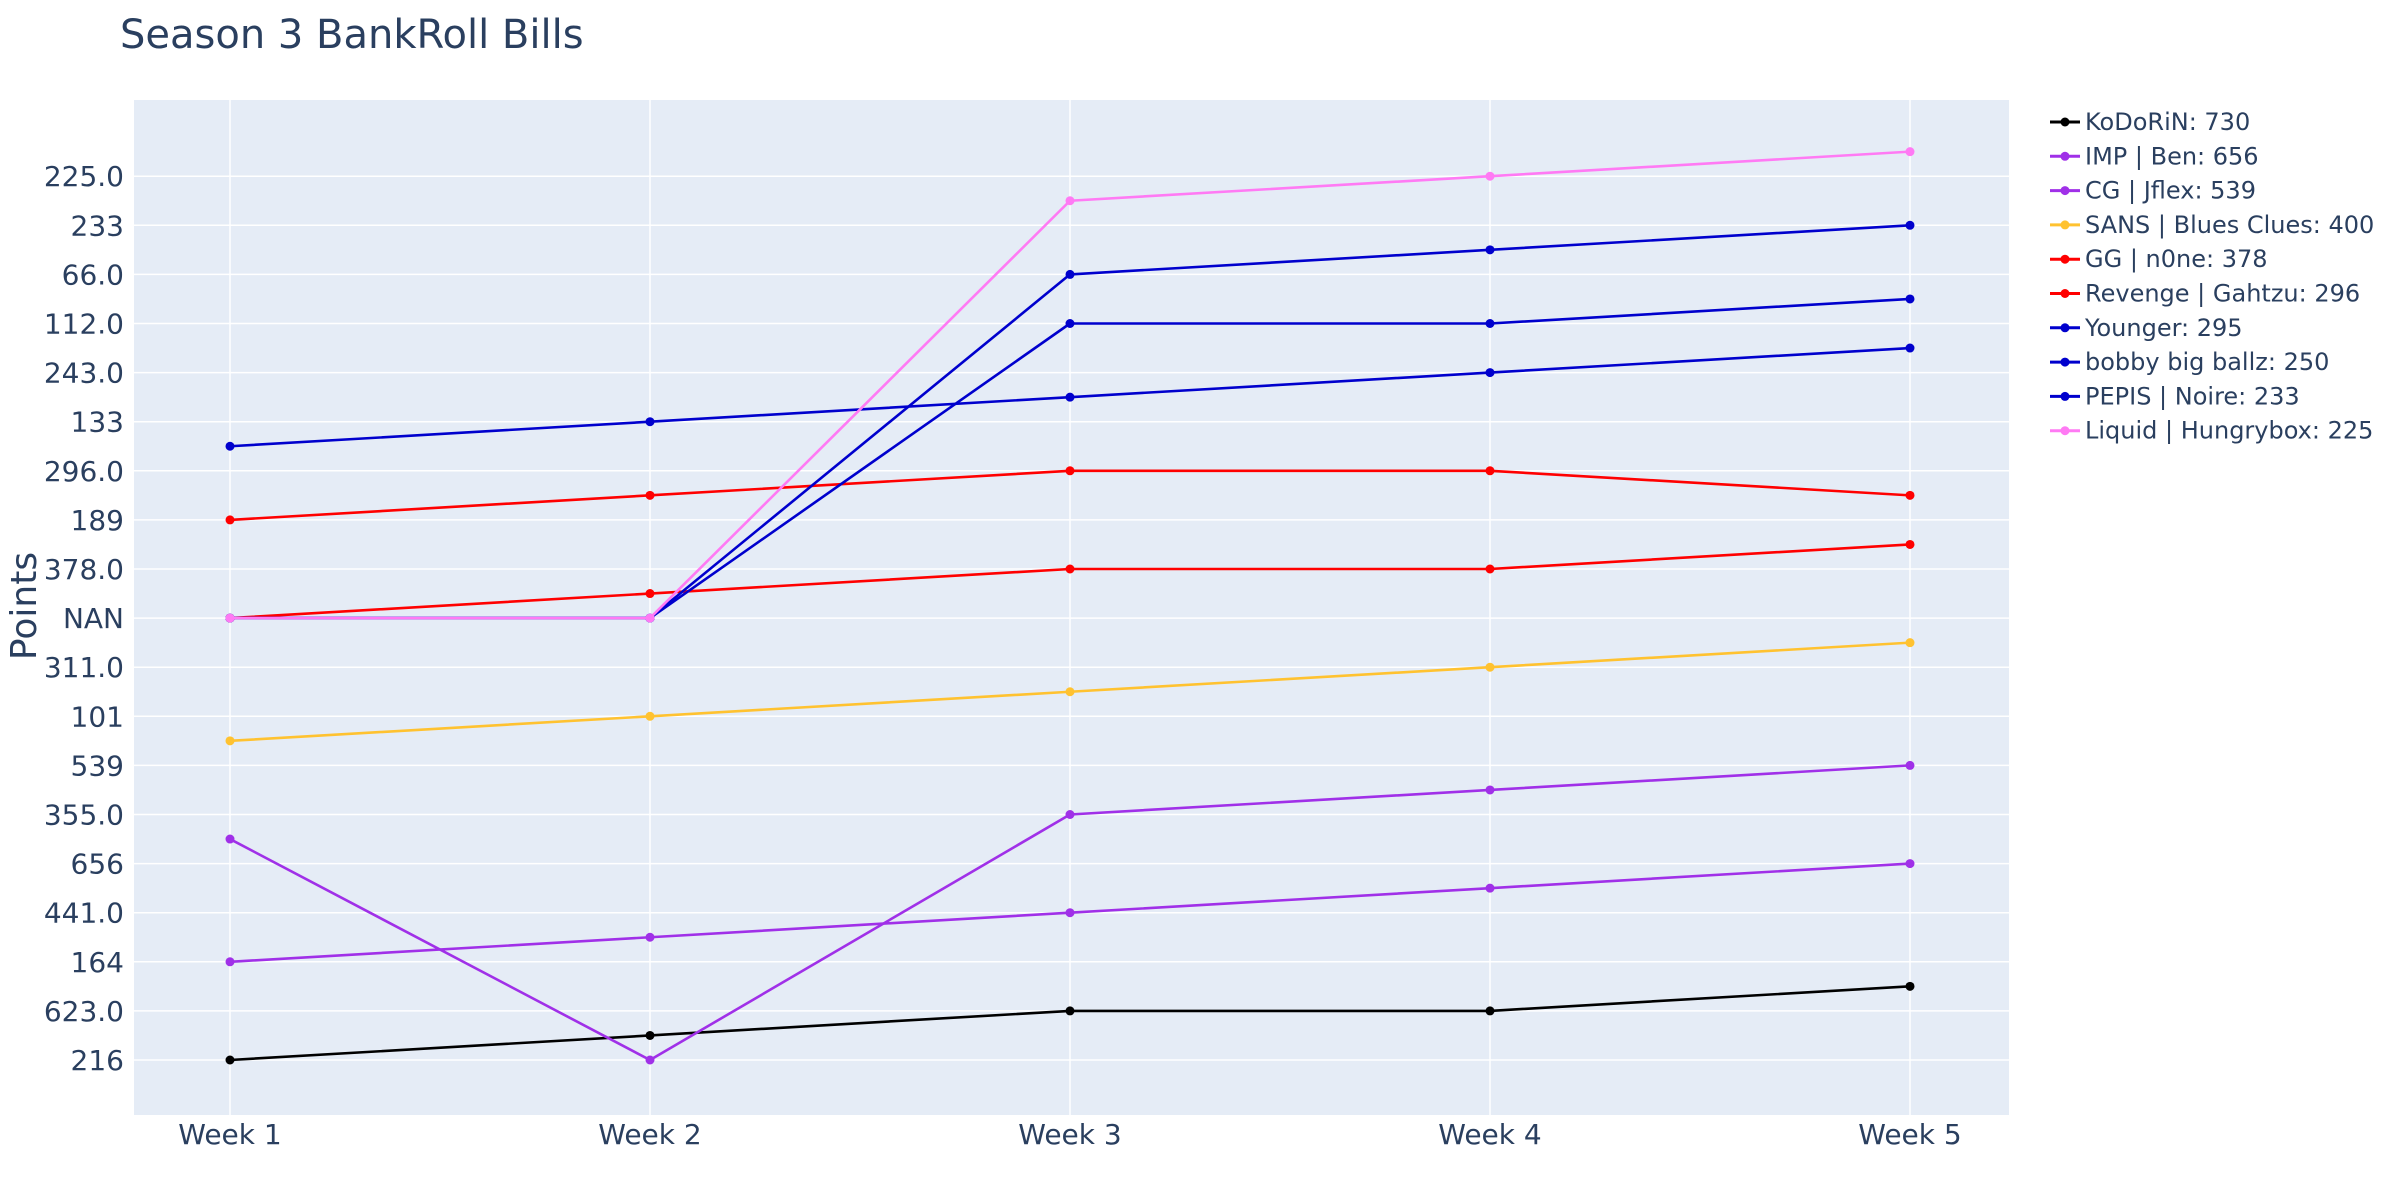 This screenshot has width=2400, height=1200. Describe the element at coordinates (84, 471) in the screenshot. I see `y-tick-label: 296.0` at that location.